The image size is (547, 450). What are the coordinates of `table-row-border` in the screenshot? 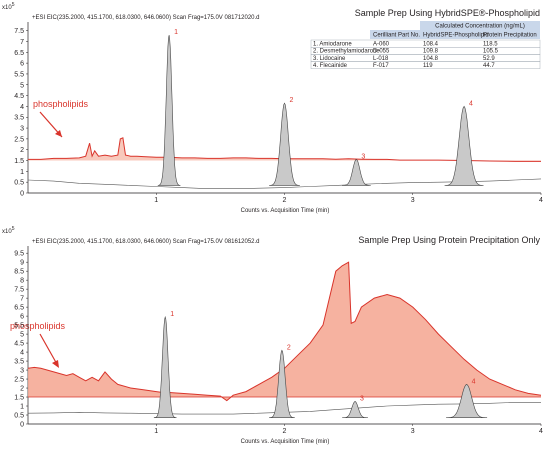 It's located at (425, 65).